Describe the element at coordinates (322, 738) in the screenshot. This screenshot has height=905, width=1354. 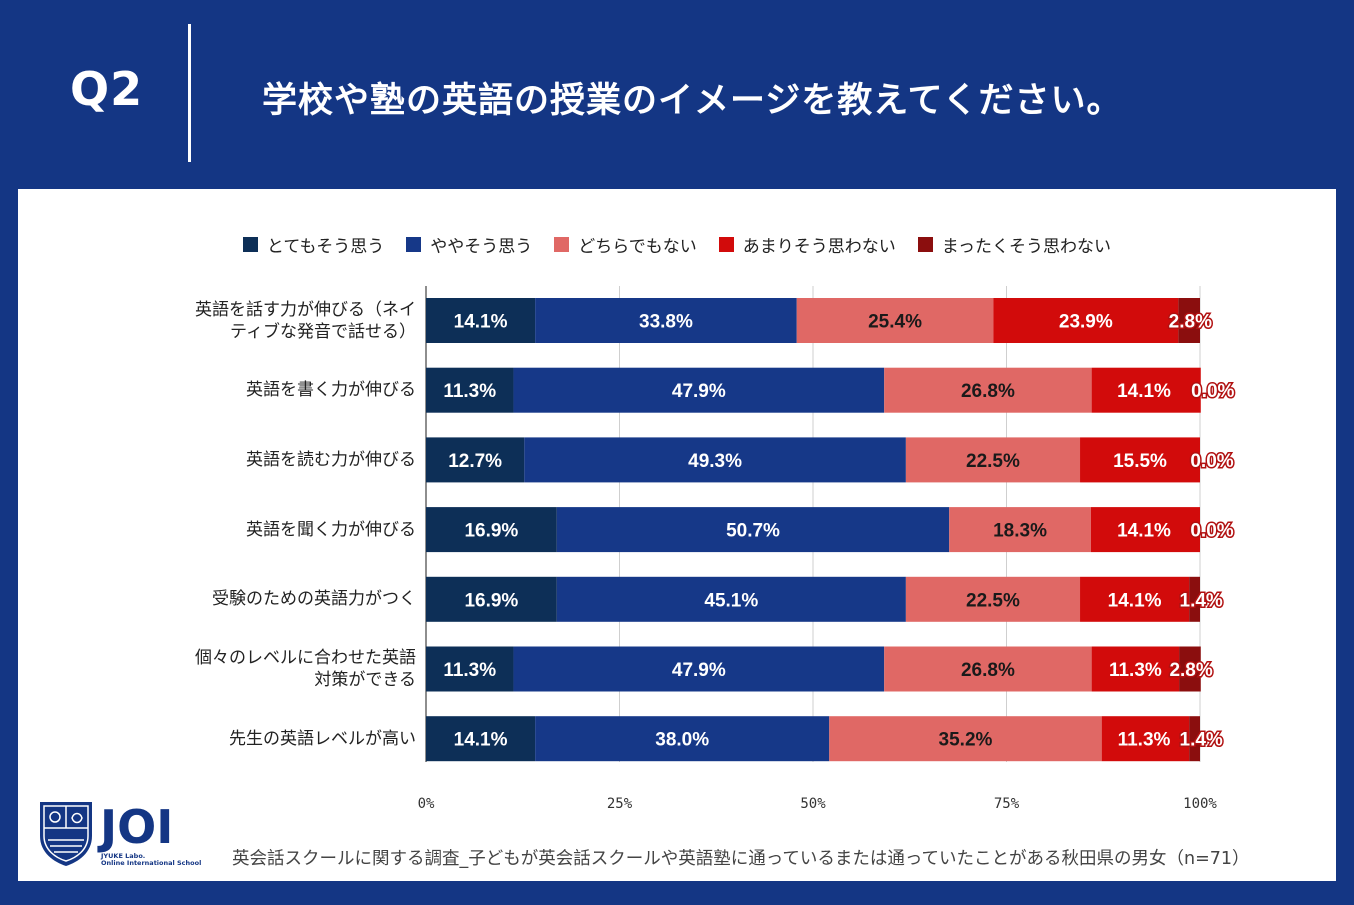
I see `category-label-line: 先生の英語レベルが高い` at that location.